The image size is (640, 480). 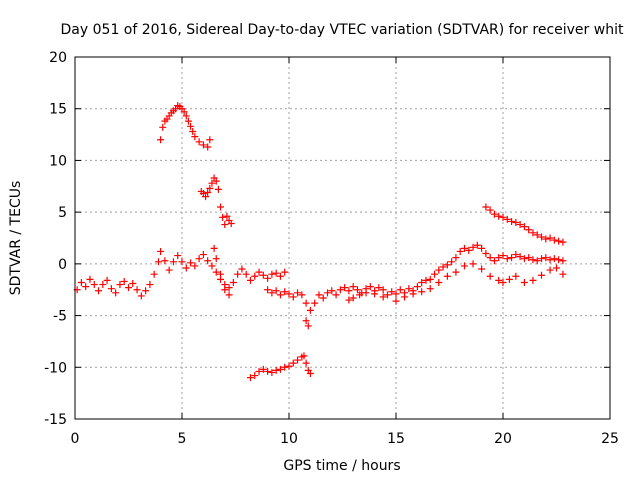 What do you see at coordinates (60, 317) in the screenshot?
I see `y-tick-label: -5` at bounding box center [60, 317].